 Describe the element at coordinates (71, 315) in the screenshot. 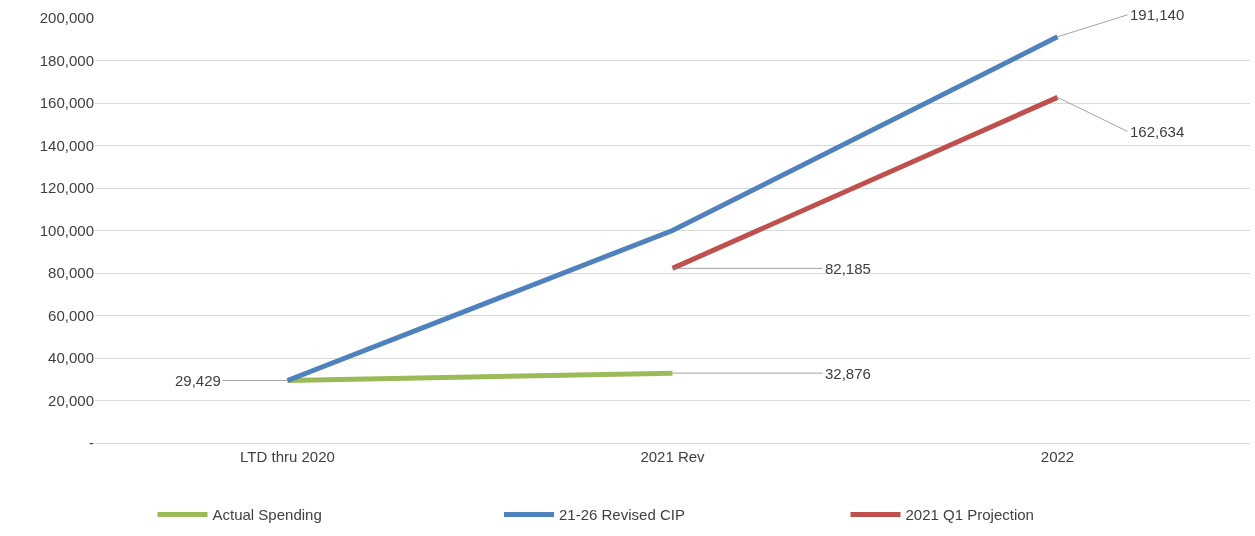

I see `y-tick-label: 60,000` at that location.